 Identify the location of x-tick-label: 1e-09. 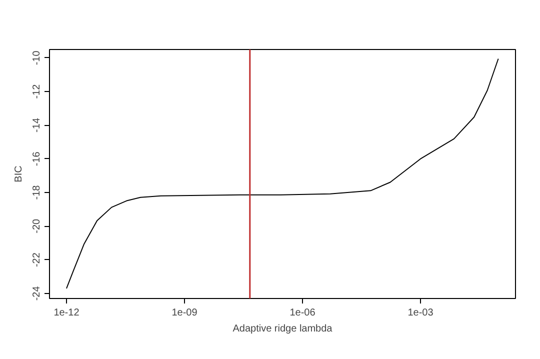
(185, 313).